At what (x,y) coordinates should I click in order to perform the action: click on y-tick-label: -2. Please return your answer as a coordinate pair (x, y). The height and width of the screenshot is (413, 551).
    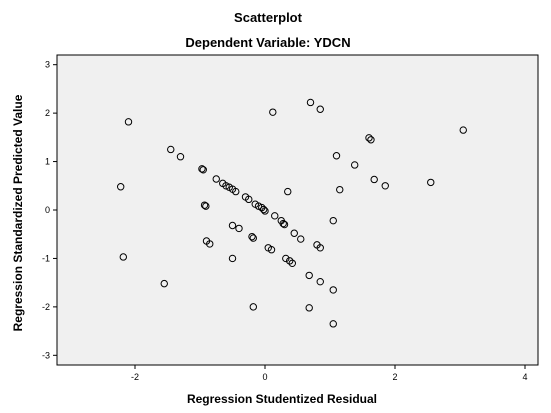
    Looking at the image, I should click on (46, 307).